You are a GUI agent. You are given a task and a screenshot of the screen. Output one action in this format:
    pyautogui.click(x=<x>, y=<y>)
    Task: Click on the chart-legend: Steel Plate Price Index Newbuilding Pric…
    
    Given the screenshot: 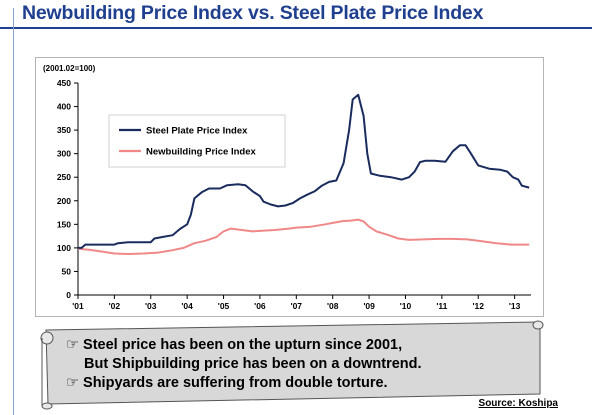 What is the action you would take?
    pyautogui.click(x=197, y=141)
    